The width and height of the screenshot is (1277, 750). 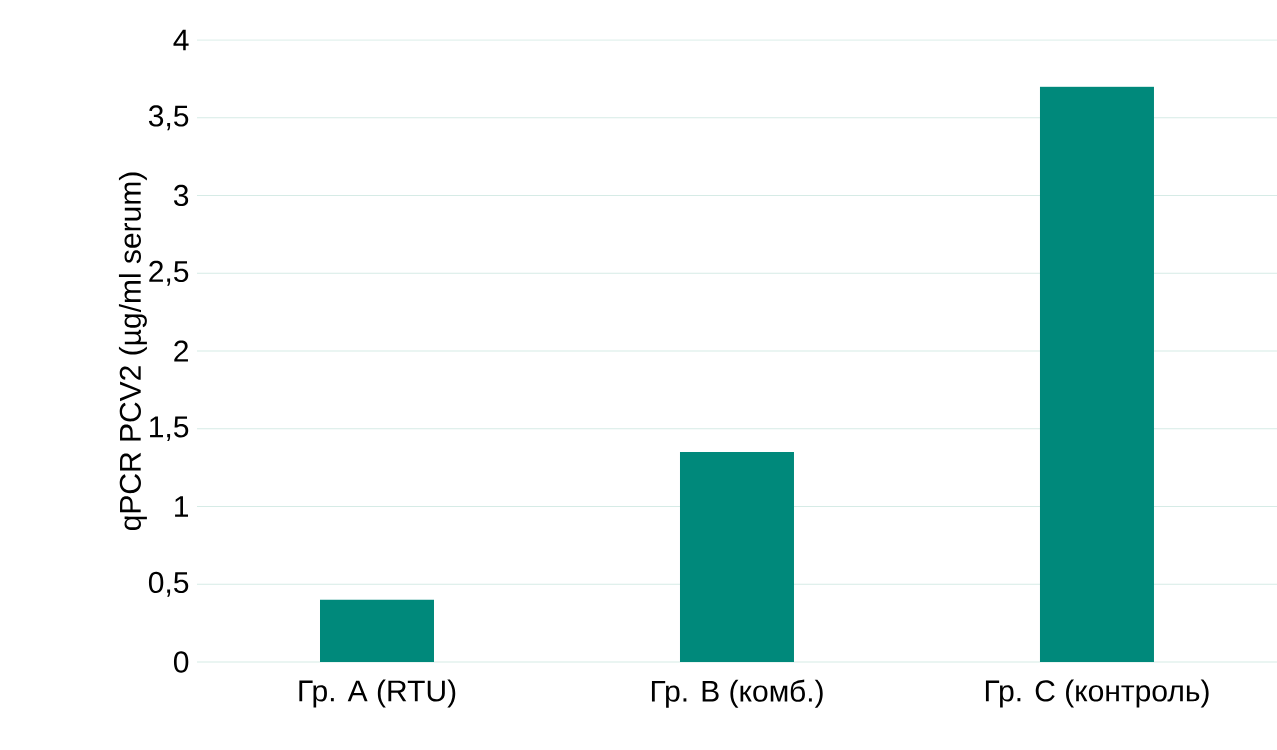 I want to click on y-tick-label: 0,5, so click(x=168, y=584).